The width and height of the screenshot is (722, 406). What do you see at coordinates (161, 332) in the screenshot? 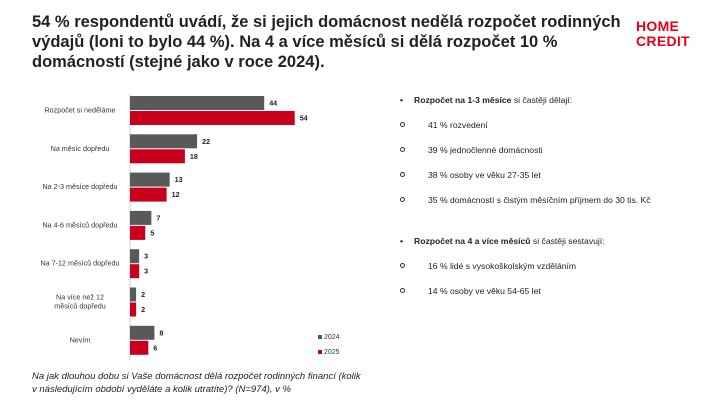
I see `data-label-2024: 8` at bounding box center [161, 332].